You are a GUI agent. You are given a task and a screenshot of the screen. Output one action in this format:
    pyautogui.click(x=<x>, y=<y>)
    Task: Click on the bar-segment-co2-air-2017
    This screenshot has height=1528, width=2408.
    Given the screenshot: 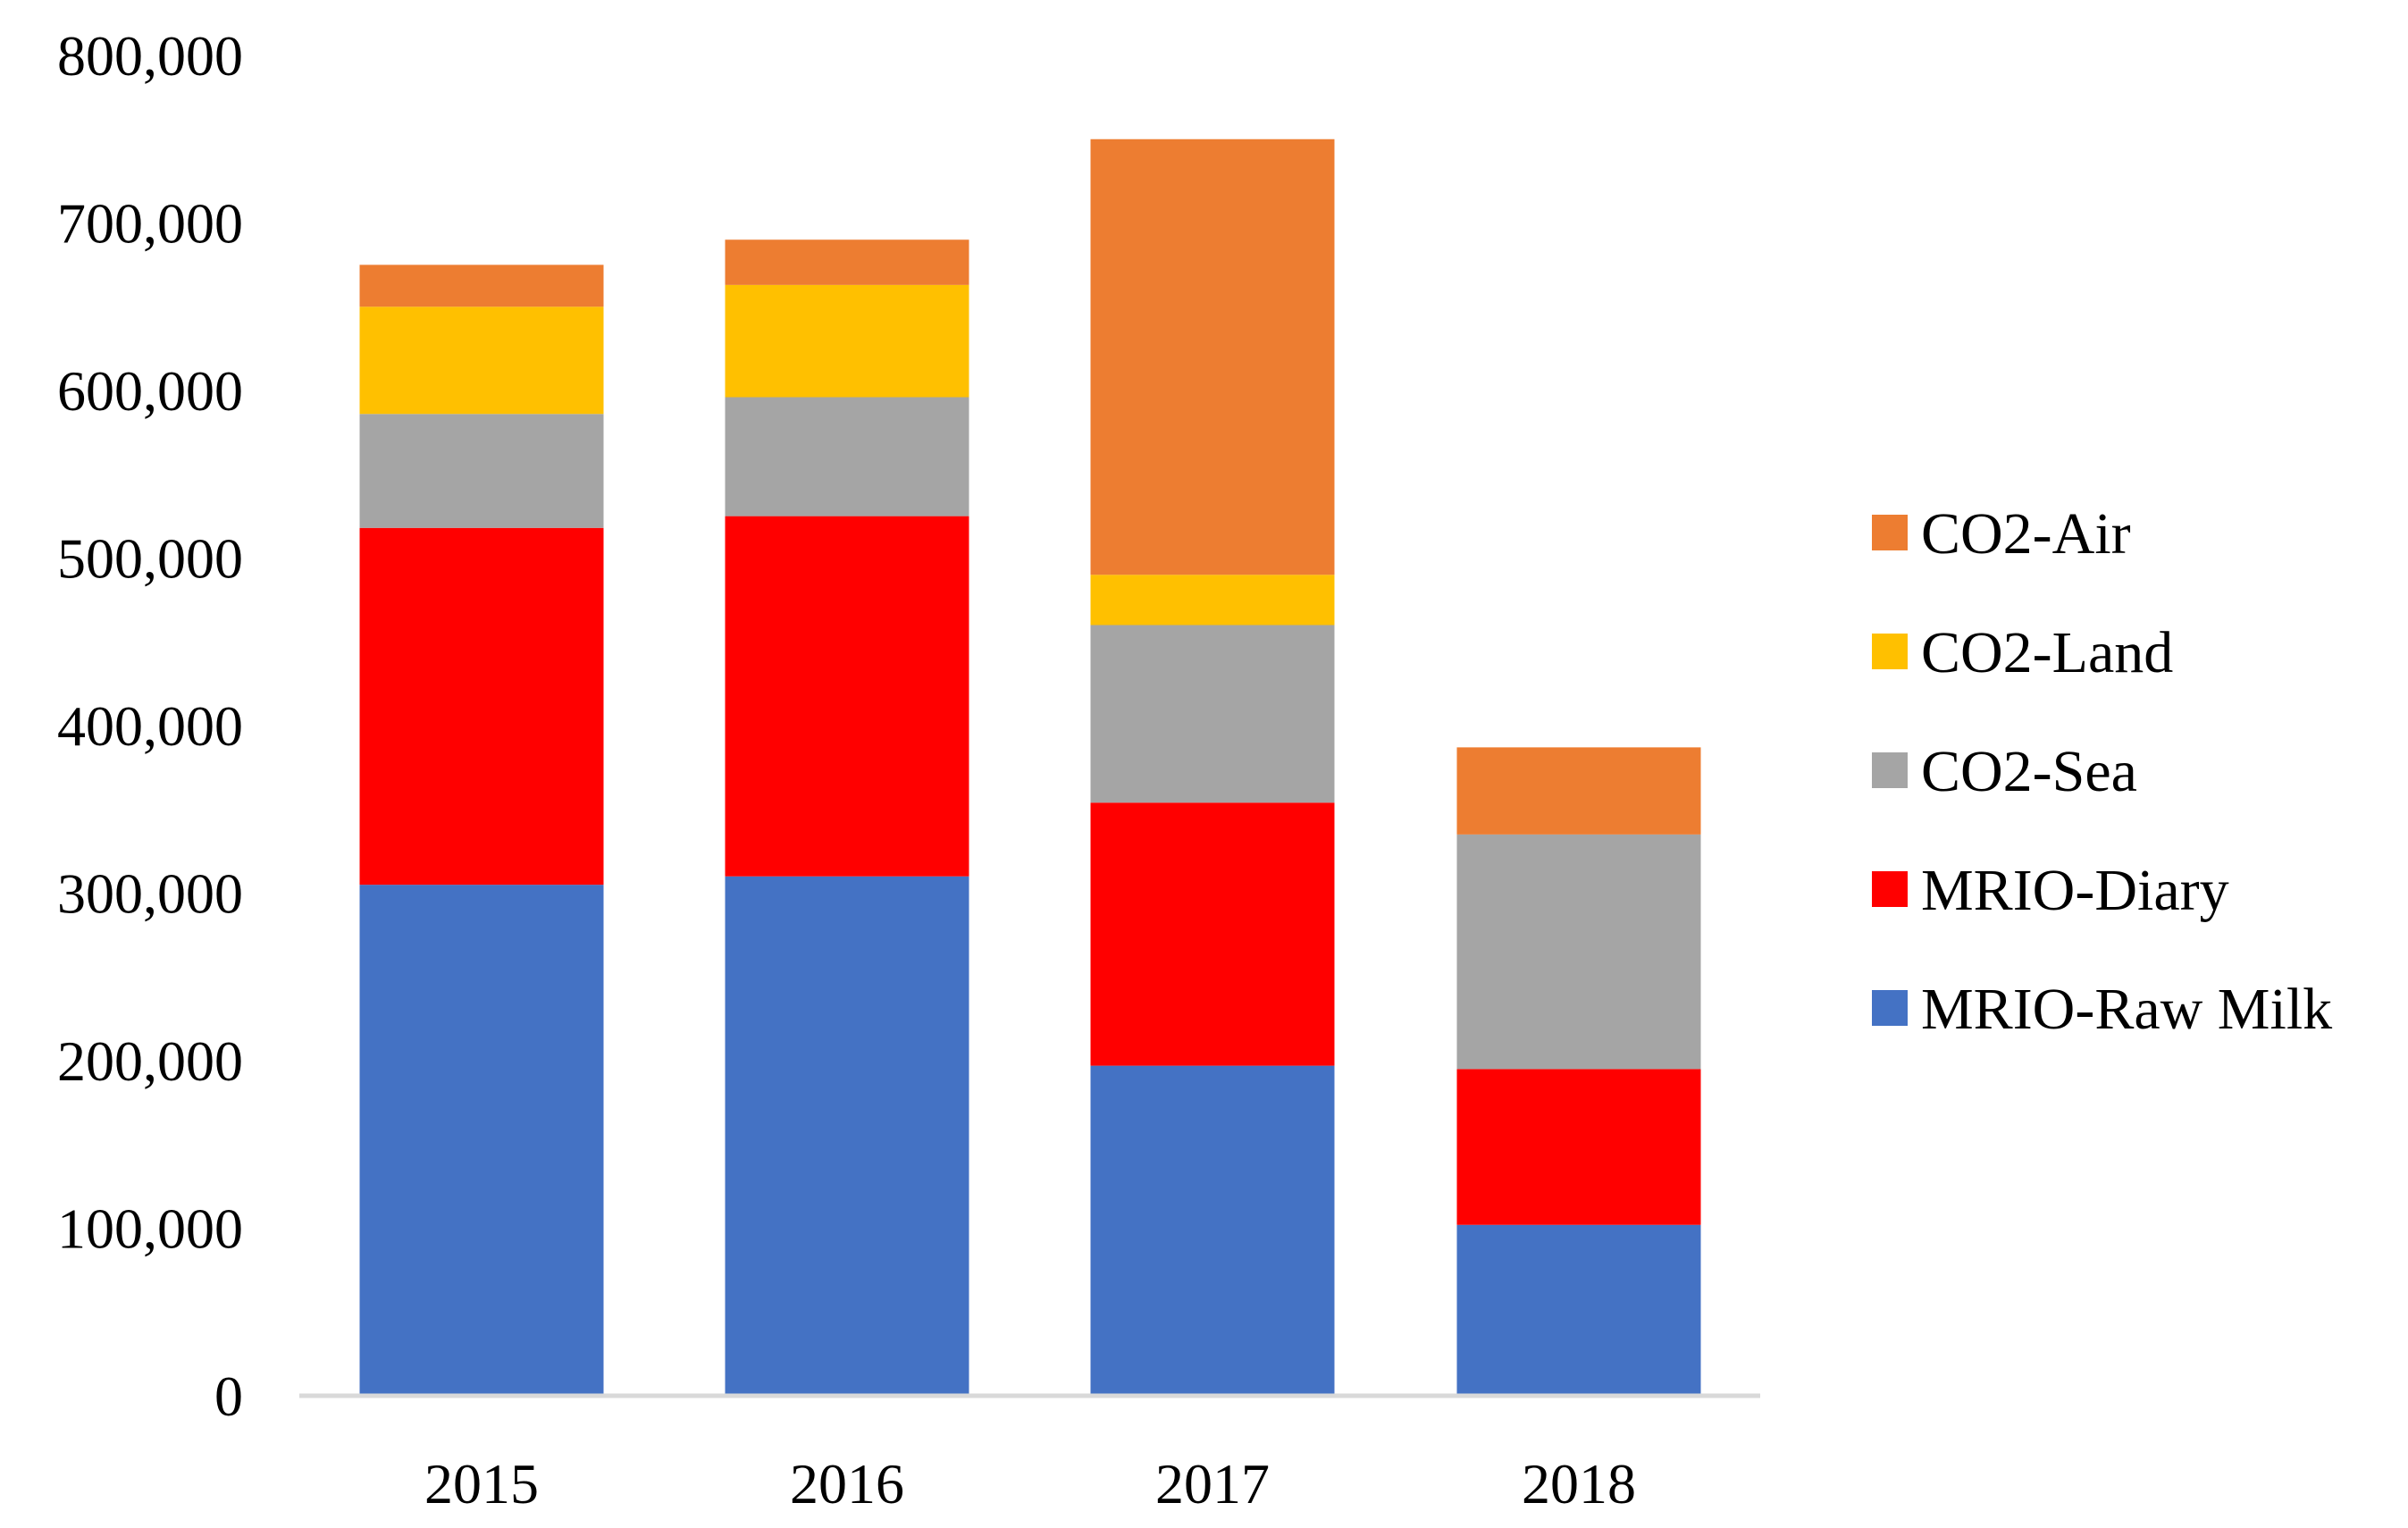 What is the action you would take?
    pyautogui.click(x=1212, y=357)
    